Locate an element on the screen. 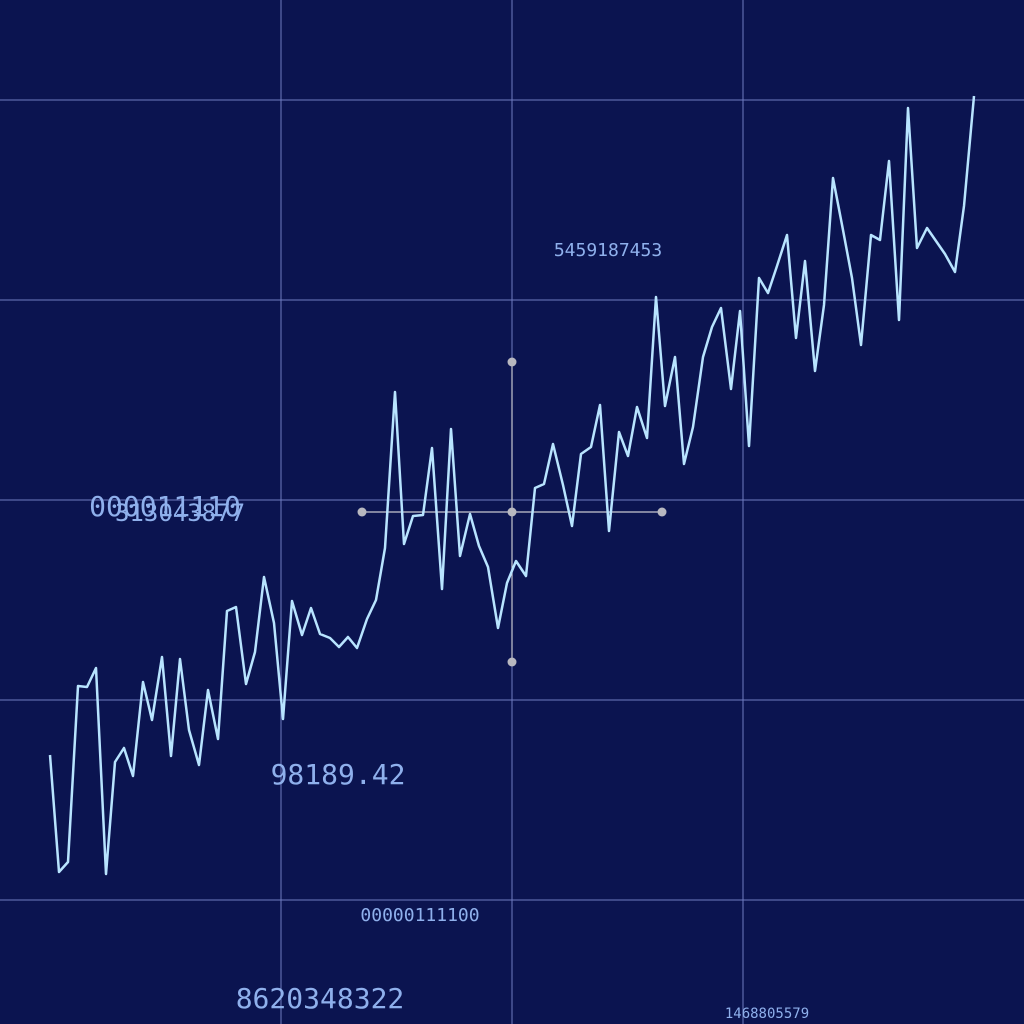  annotation: 1468805579 is located at coordinates (767, 1014).